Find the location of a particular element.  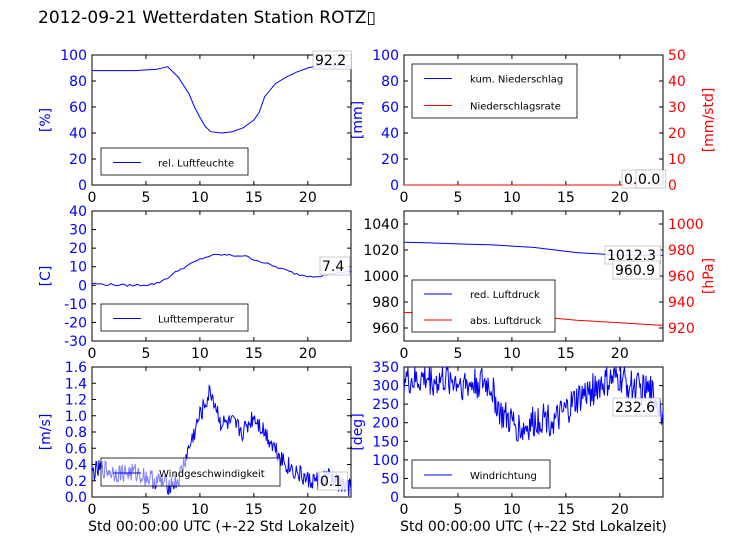

y-tick-label: 250 is located at coordinates (385, 405).